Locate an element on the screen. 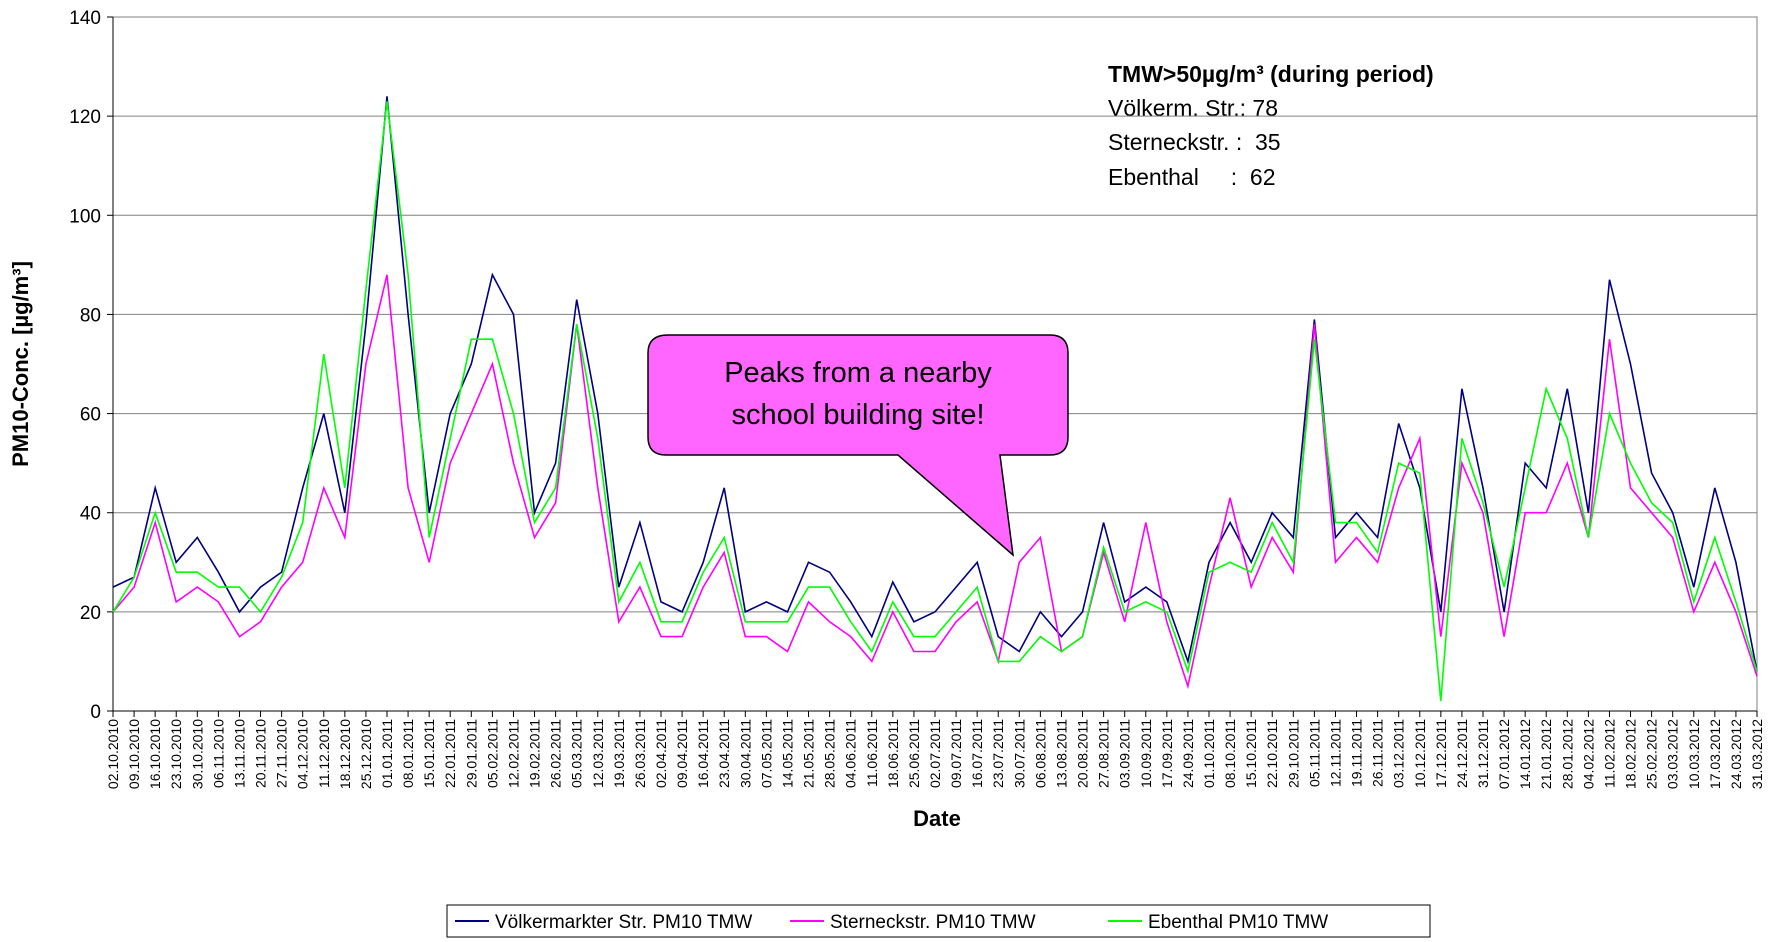  x-tick-label: 17.03.2012 is located at coordinates (1715, 754).